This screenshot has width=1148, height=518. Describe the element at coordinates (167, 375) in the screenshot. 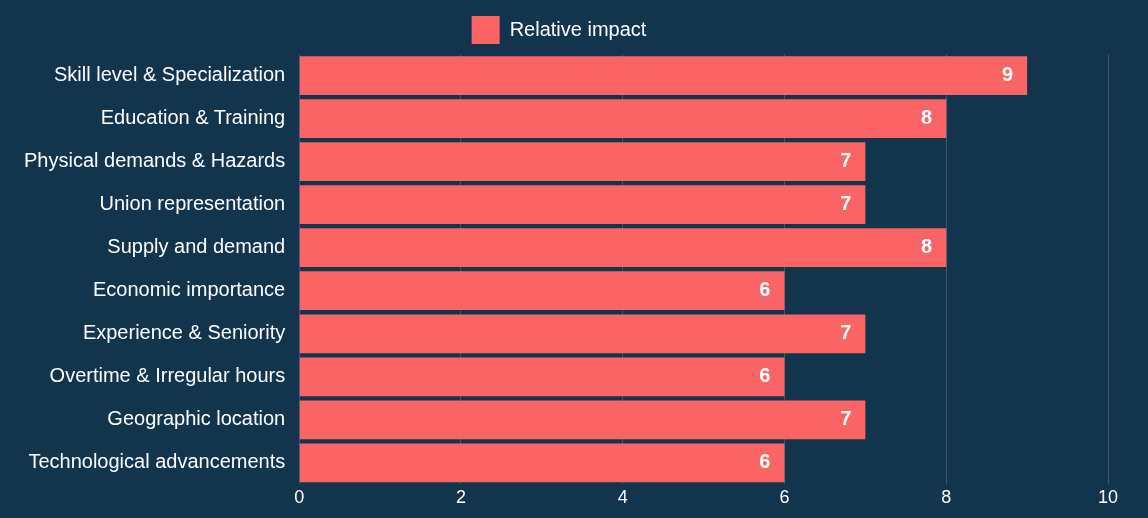

I see `y-tick-label: Overtime & Irregular hours` at that location.